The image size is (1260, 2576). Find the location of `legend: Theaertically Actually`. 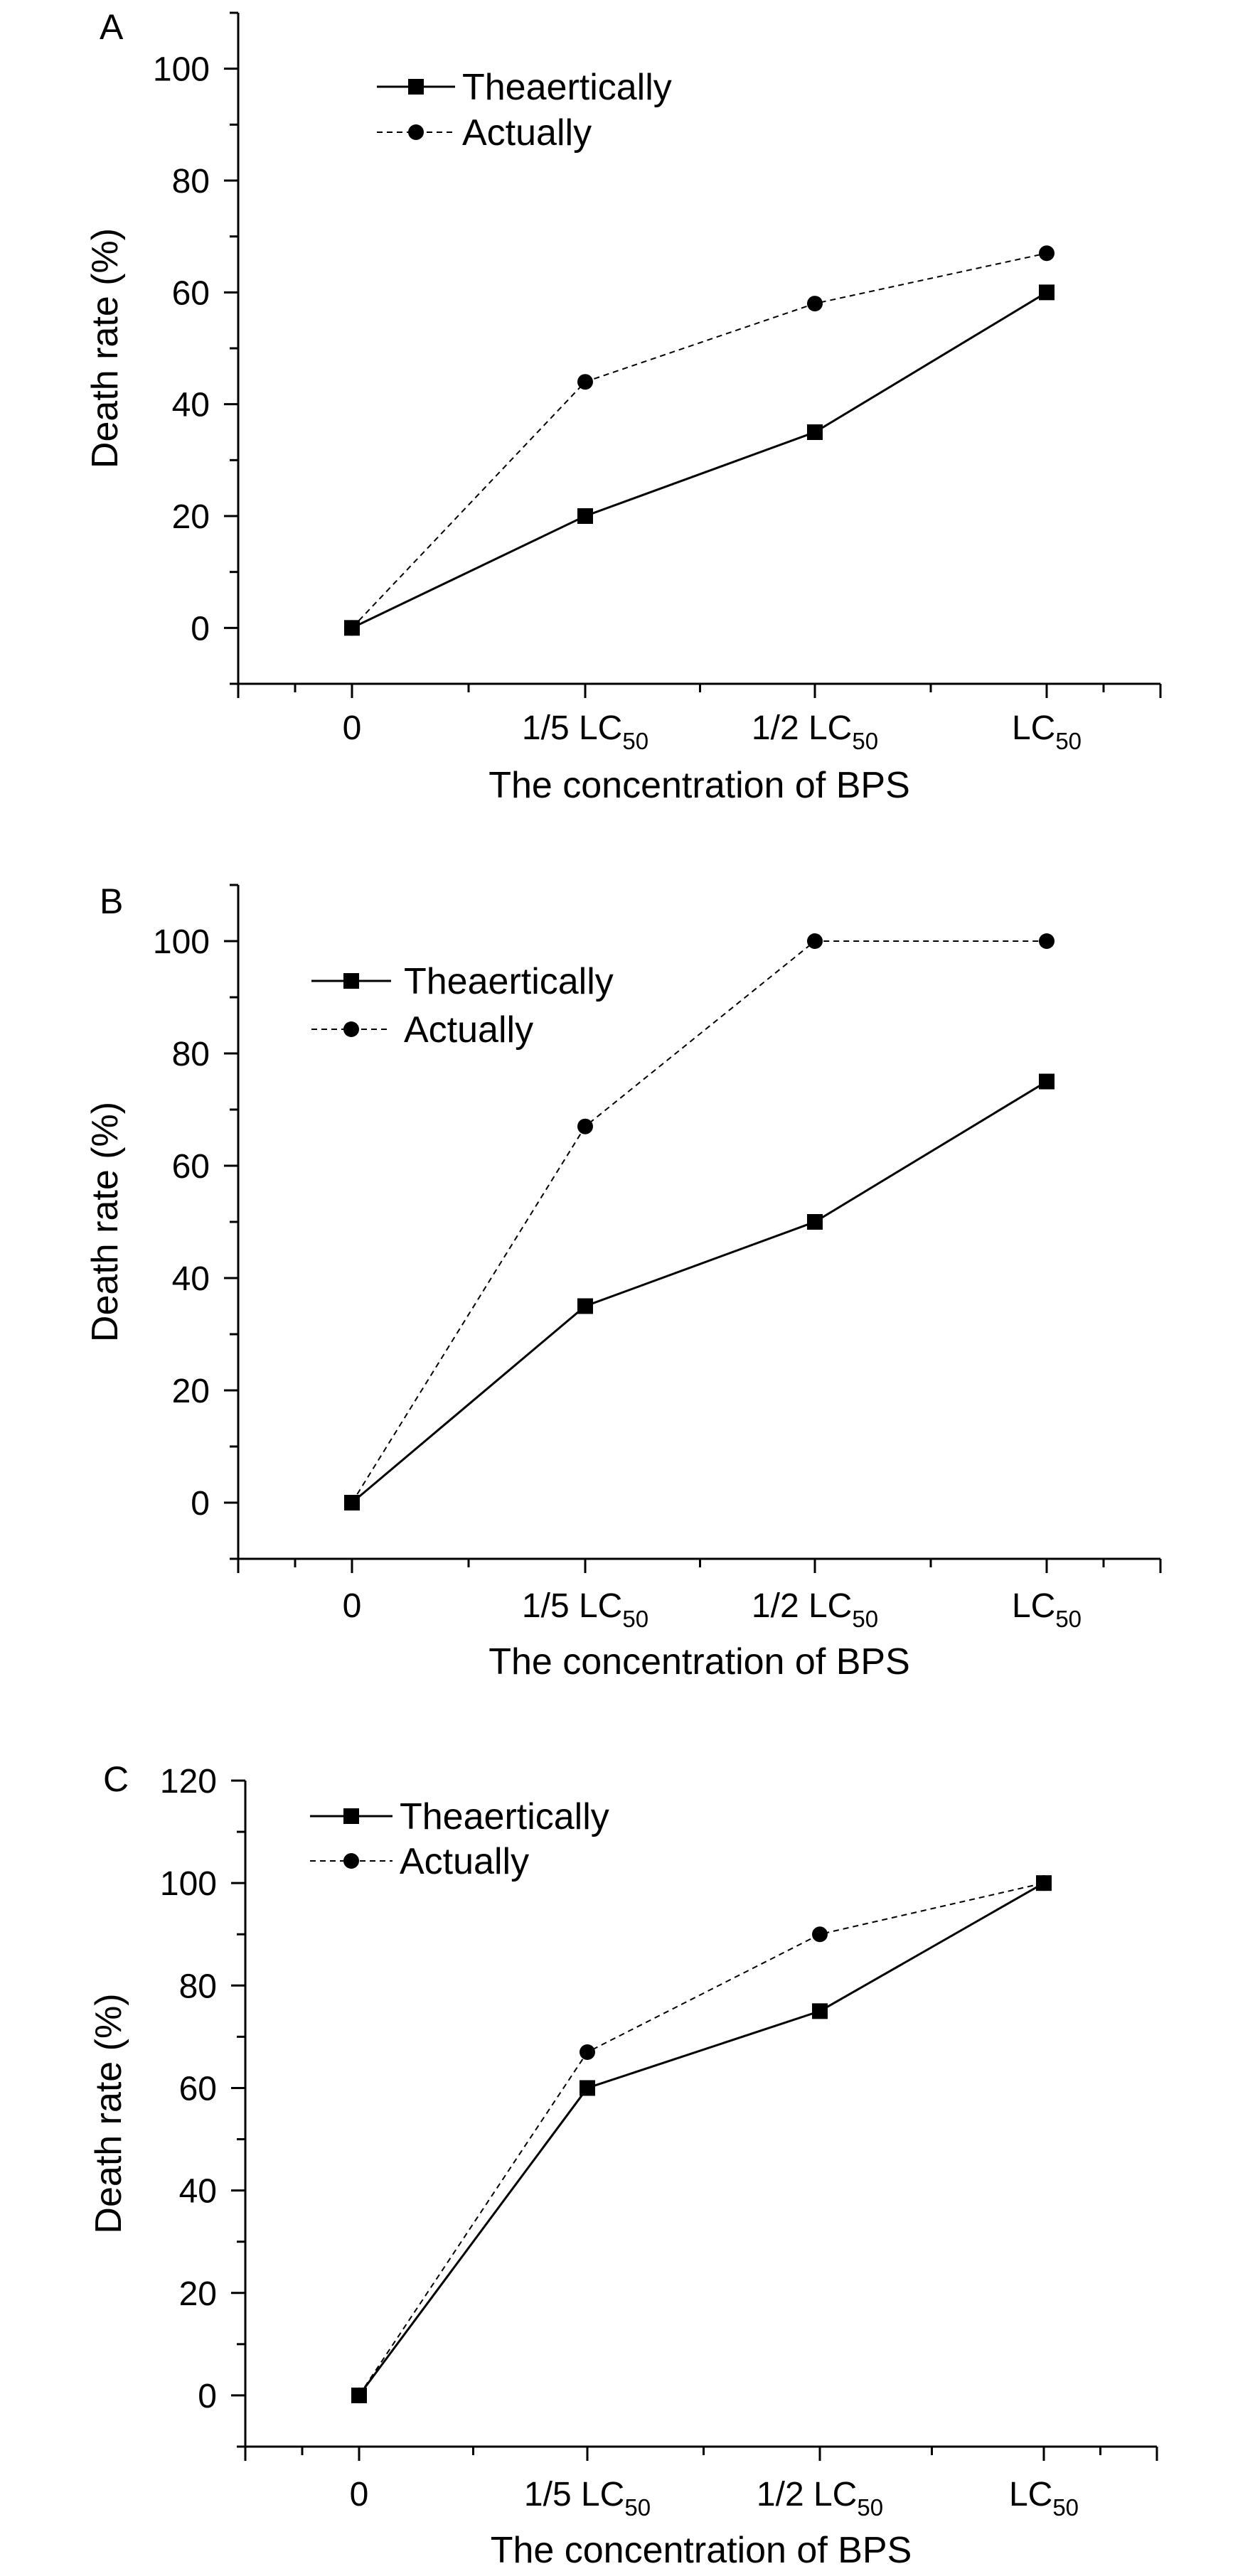

legend: Theaertically Actually is located at coordinates (462, 1006).